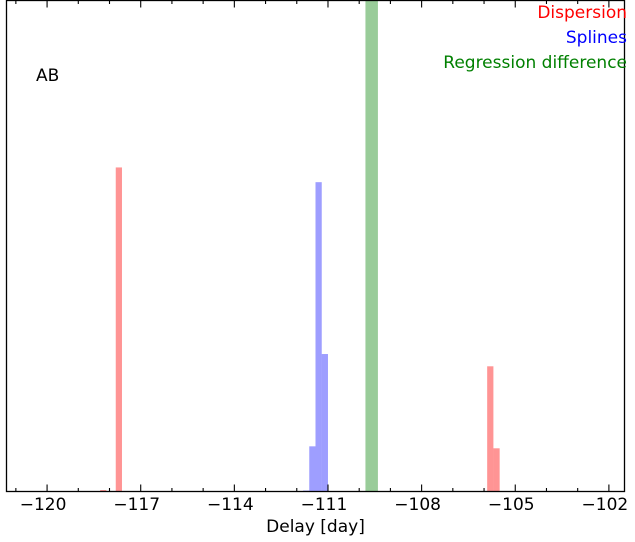 This screenshot has height=542, width=635. Describe the element at coordinates (43, 505) in the screenshot. I see `x-tick-label: −120` at that location.